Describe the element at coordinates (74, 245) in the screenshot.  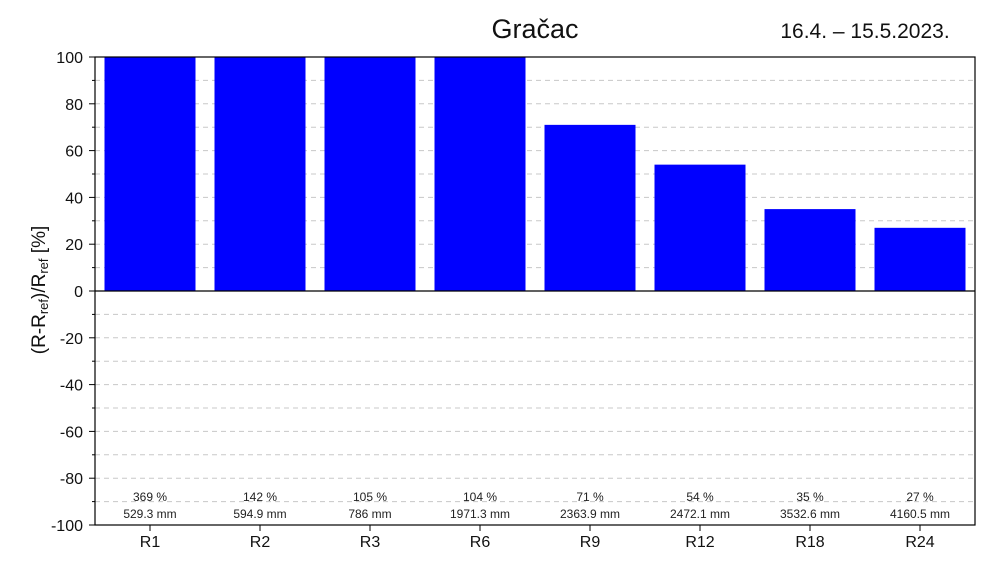
I see `y-tick-label: 20` at that location.